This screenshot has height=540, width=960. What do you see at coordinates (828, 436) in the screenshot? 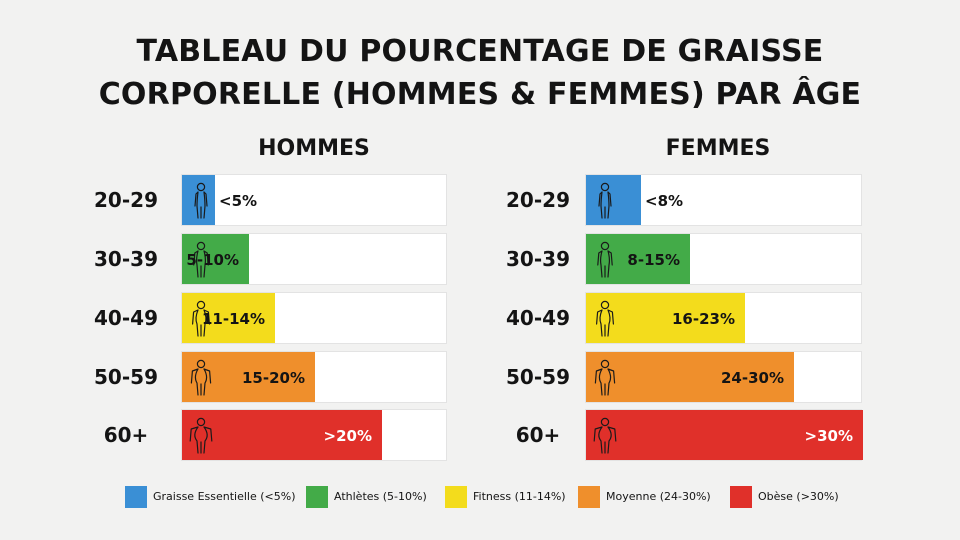
I see `bar-value-label: >30%` at bounding box center [828, 436].